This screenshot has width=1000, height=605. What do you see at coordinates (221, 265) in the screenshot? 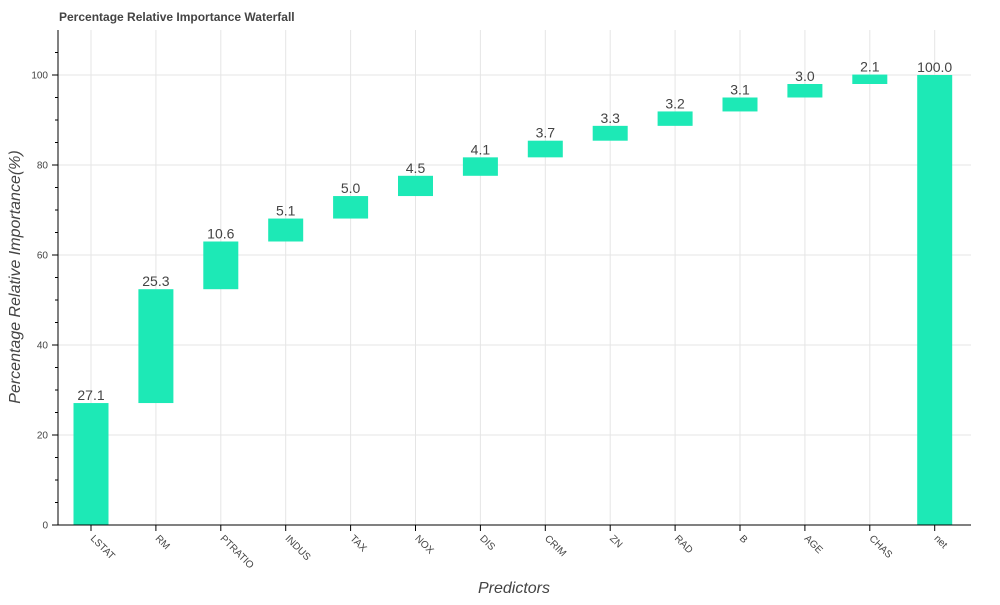
I see `bar-ptratio` at bounding box center [221, 265].